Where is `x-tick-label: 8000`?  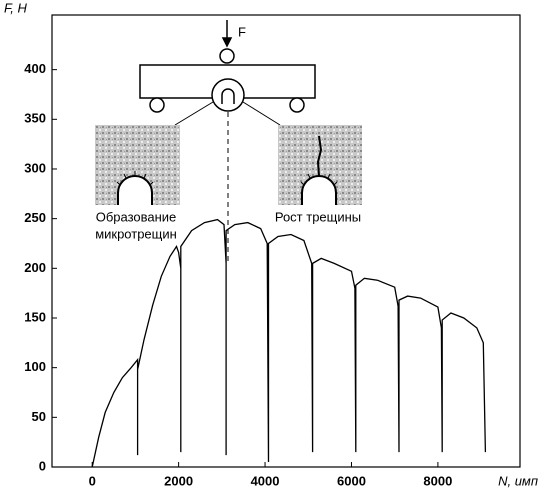 x-tick-label: 8000 is located at coordinates (437, 480).